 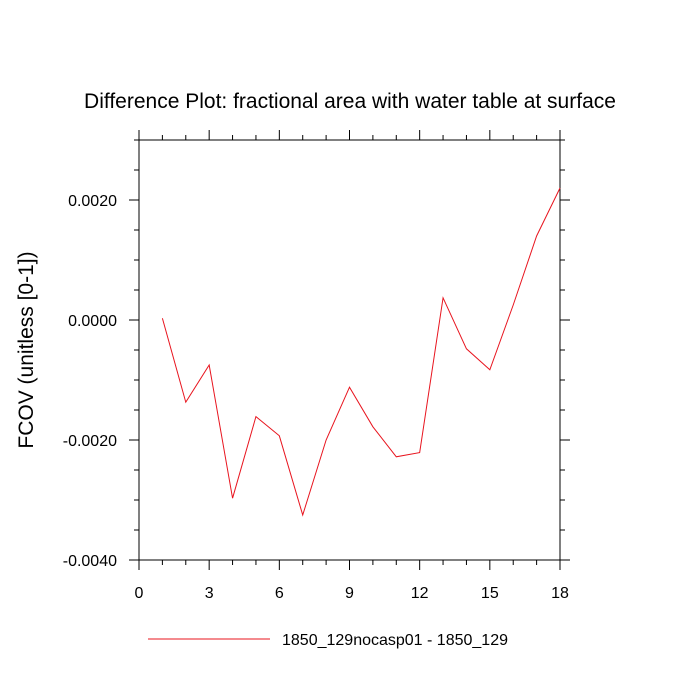 I want to click on y-tick-label: -0.0020, so click(x=90, y=441).